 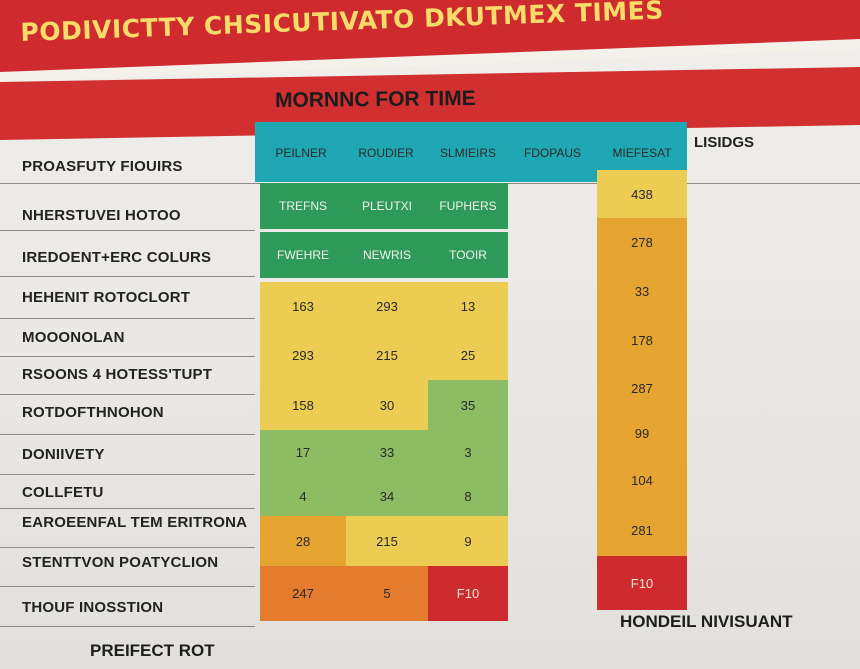 What do you see at coordinates (552, 153) in the screenshot?
I see `column-header: FDOPAUS` at bounding box center [552, 153].